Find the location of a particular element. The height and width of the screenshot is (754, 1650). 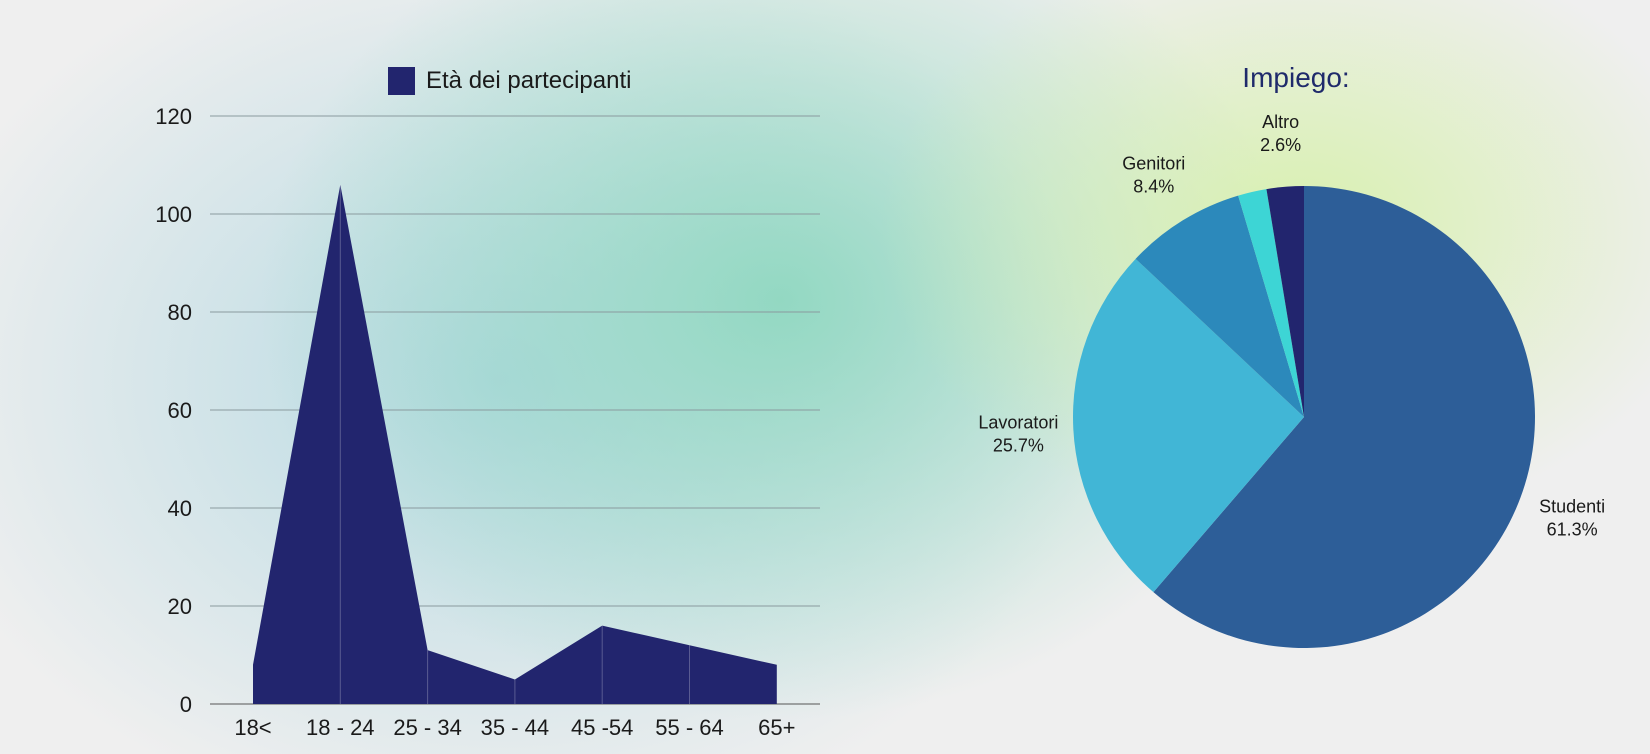

y-tick-label: 0 is located at coordinates (186, 704).